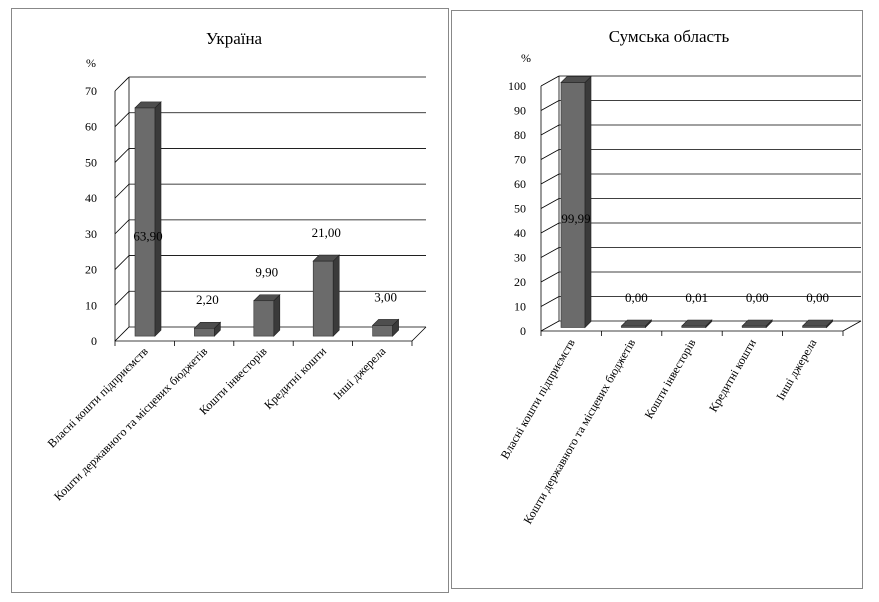 The height and width of the screenshot is (602, 879). What do you see at coordinates (670, 378) in the screenshot?
I see `category-label: Кошти інвесторів` at bounding box center [670, 378].